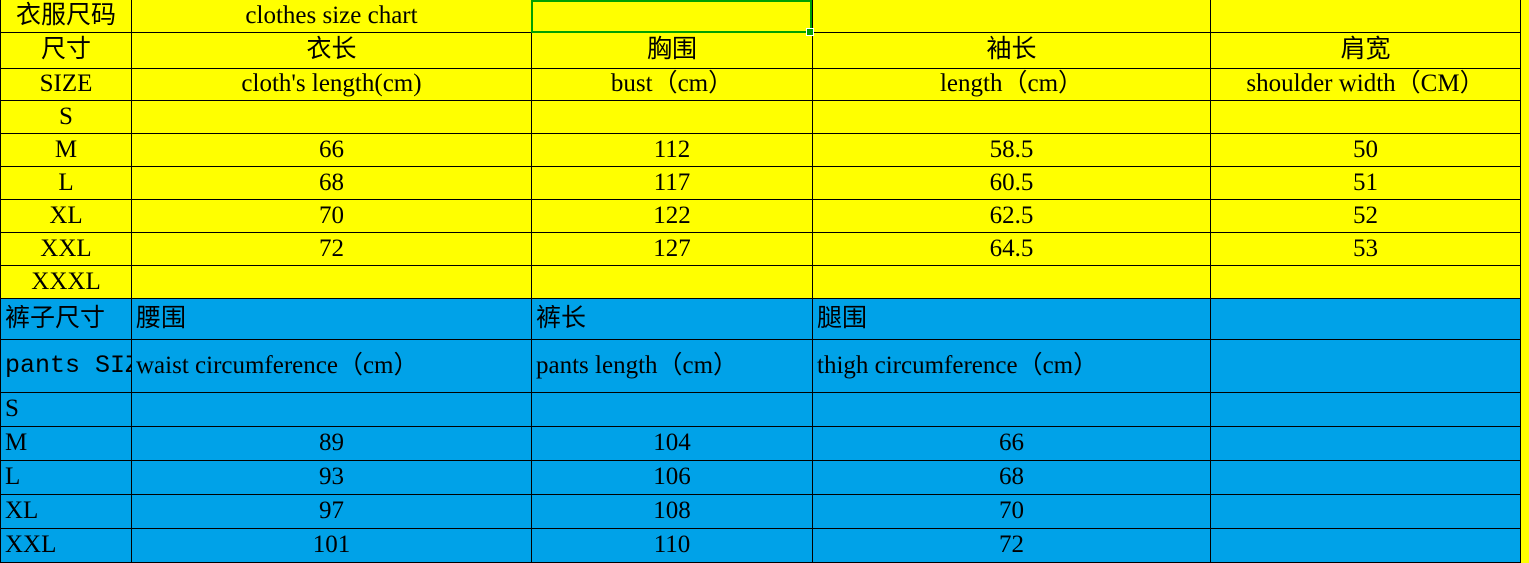 The image size is (1529, 563). What do you see at coordinates (1011, 319) in the screenshot?
I see `pants-header-cn-thigh: 腿围` at bounding box center [1011, 319].